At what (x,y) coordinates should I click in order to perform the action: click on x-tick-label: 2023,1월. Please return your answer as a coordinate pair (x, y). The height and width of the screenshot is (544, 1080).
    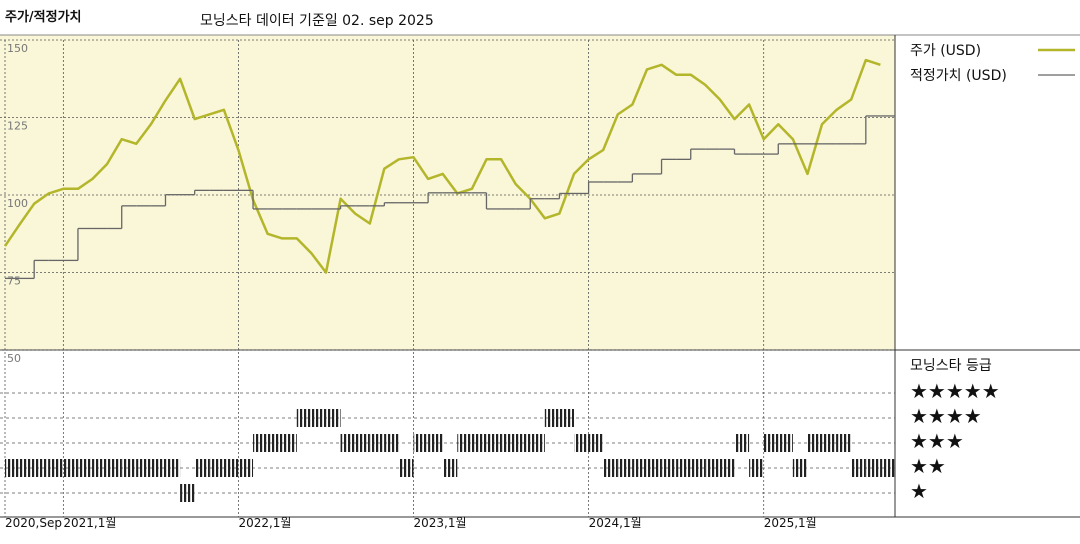
    Looking at the image, I should click on (440, 523).